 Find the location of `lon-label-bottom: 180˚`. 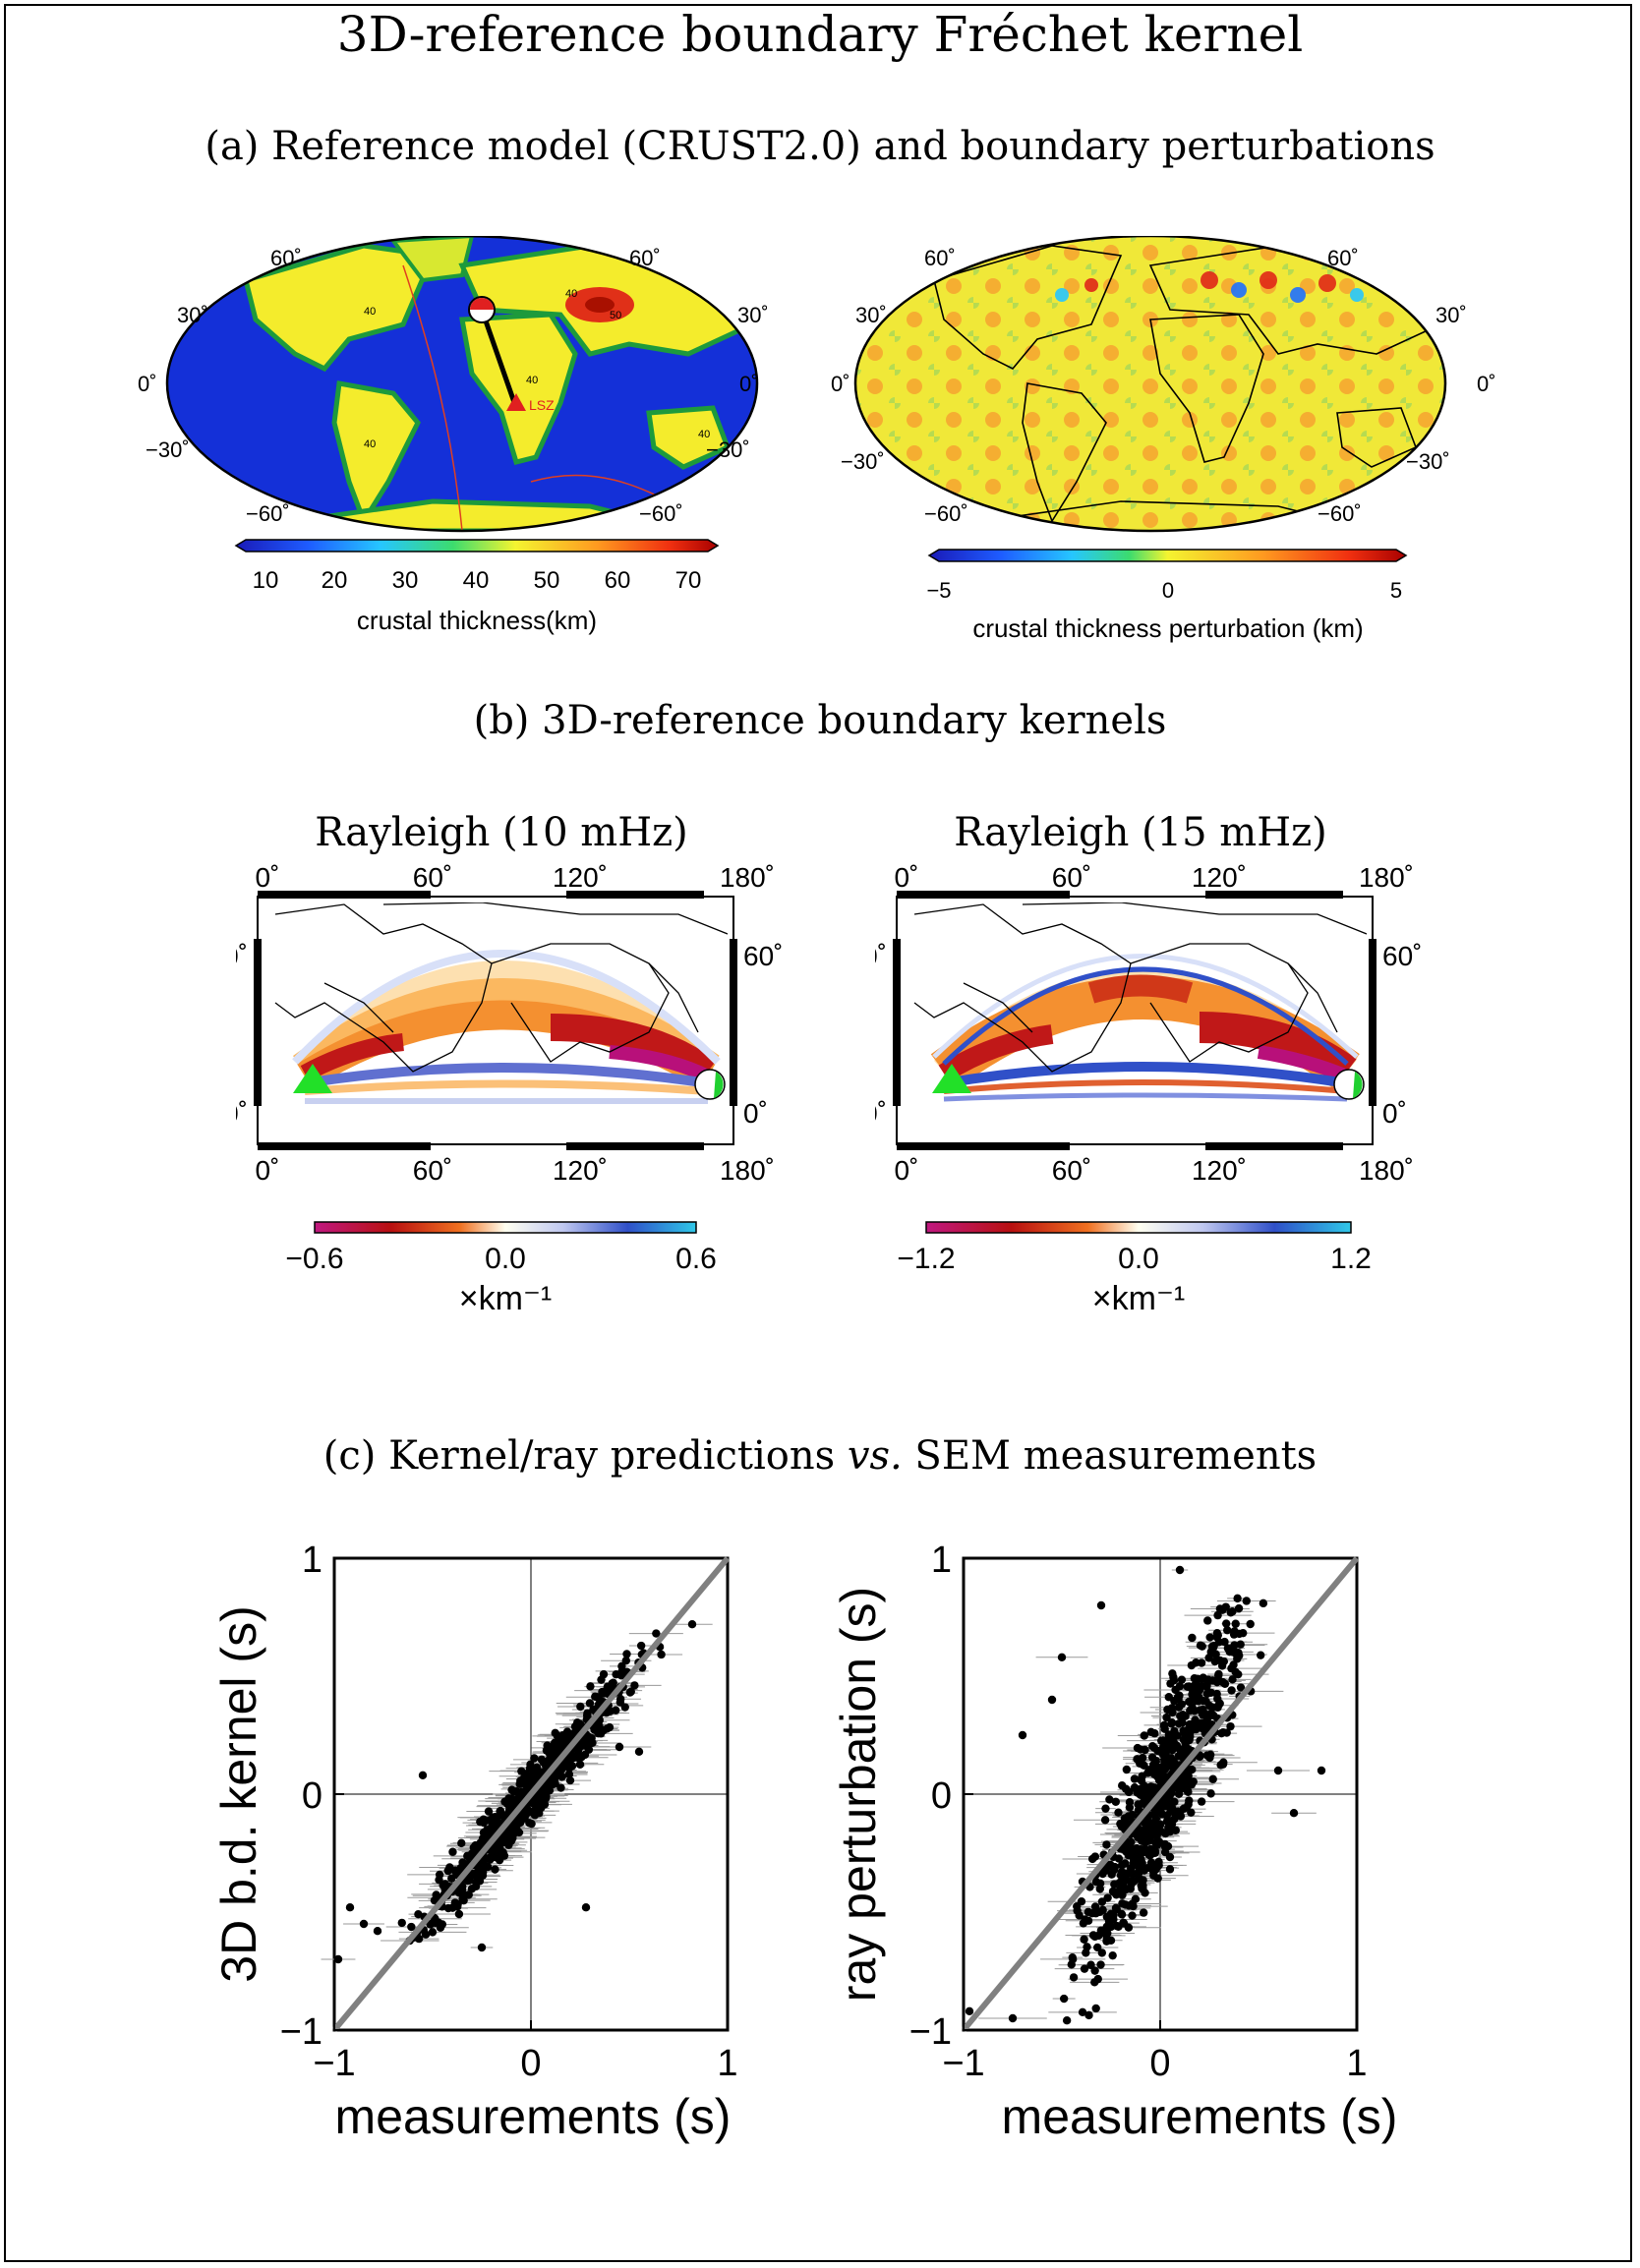

lon-label-bottom: 180˚ is located at coordinates (747, 1170).